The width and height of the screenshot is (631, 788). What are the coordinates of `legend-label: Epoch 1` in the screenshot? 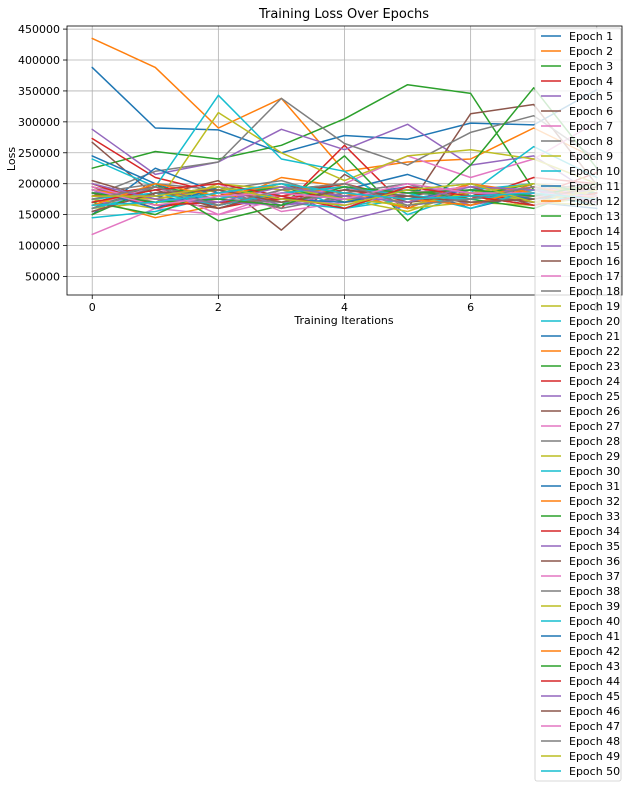 It's located at (591, 36).